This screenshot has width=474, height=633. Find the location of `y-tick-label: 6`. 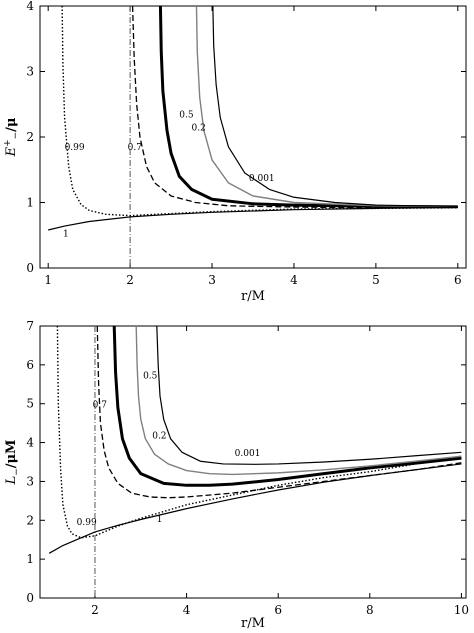

y-tick-label: 6 is located at coordinates (30, 365).